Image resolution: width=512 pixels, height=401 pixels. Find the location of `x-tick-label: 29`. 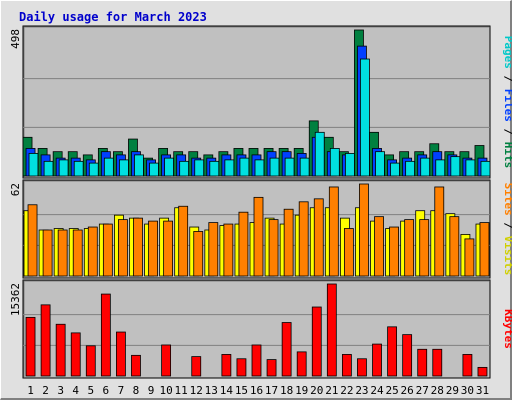

x-tick-label: 29 is located at coordinates (452, 390).